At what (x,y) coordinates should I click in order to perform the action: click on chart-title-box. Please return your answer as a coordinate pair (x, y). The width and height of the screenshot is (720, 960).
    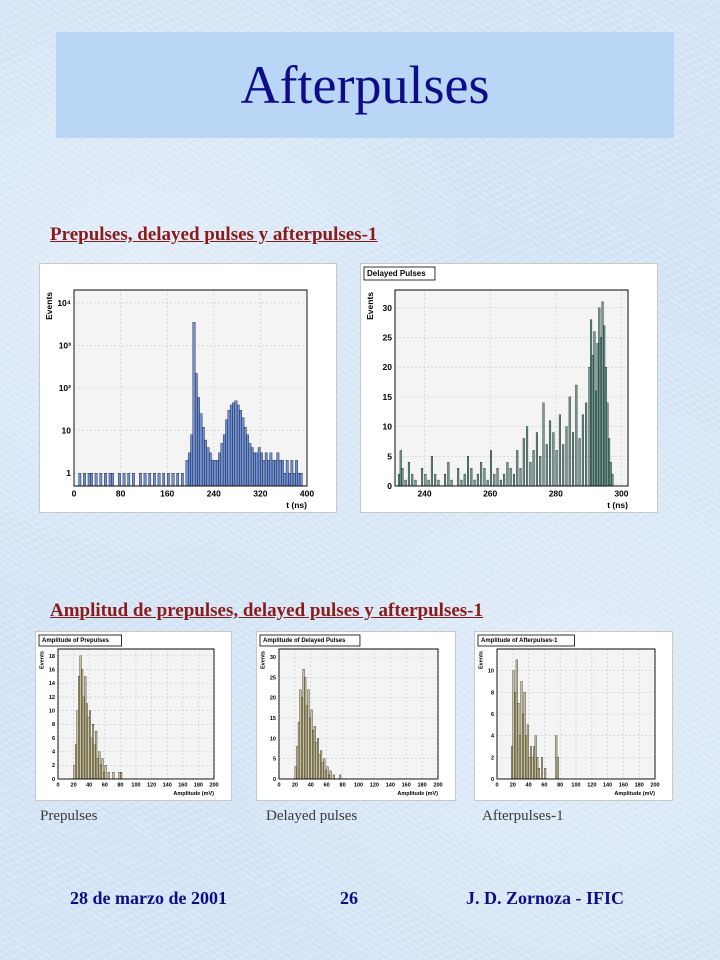
    Looking at the image, I should click on (526, 640).